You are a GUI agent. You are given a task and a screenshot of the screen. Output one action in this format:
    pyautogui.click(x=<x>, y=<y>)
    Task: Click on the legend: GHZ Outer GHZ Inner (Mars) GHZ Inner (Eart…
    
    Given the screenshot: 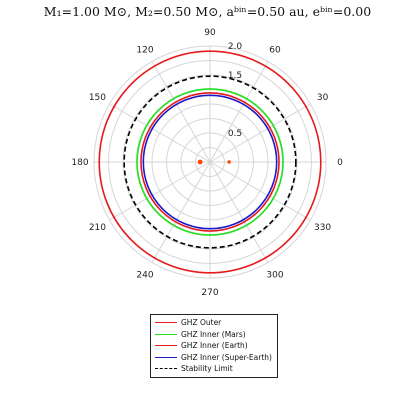 What is the action you would take?
    pyautogui.click(x=214, y=346)
    